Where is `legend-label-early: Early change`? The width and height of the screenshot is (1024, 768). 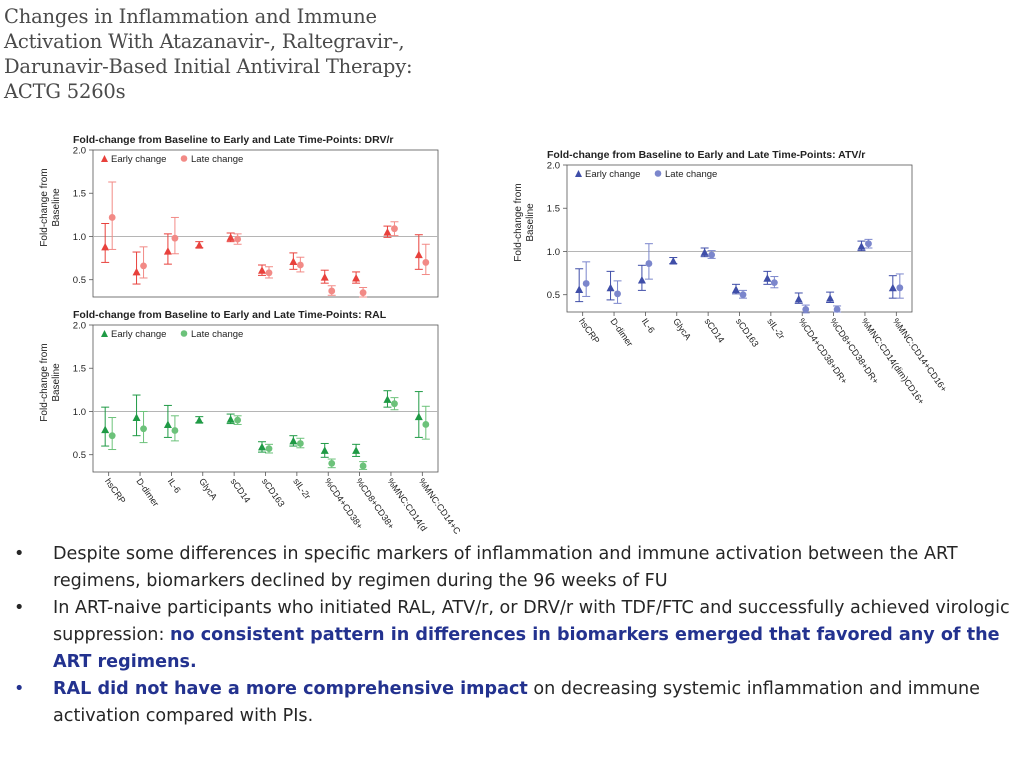
legend-label-early: Early change is located at coordinates (138, 159).